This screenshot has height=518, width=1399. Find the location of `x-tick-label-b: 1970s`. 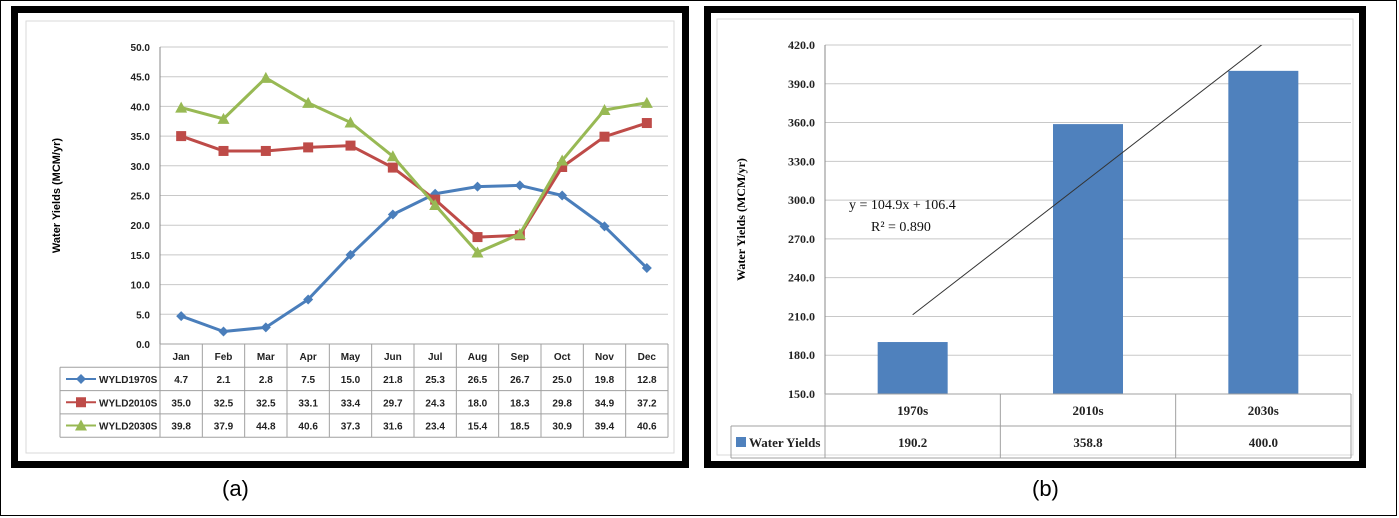

x-tick-label-b: 1970s is located at coordinates (912, 410).